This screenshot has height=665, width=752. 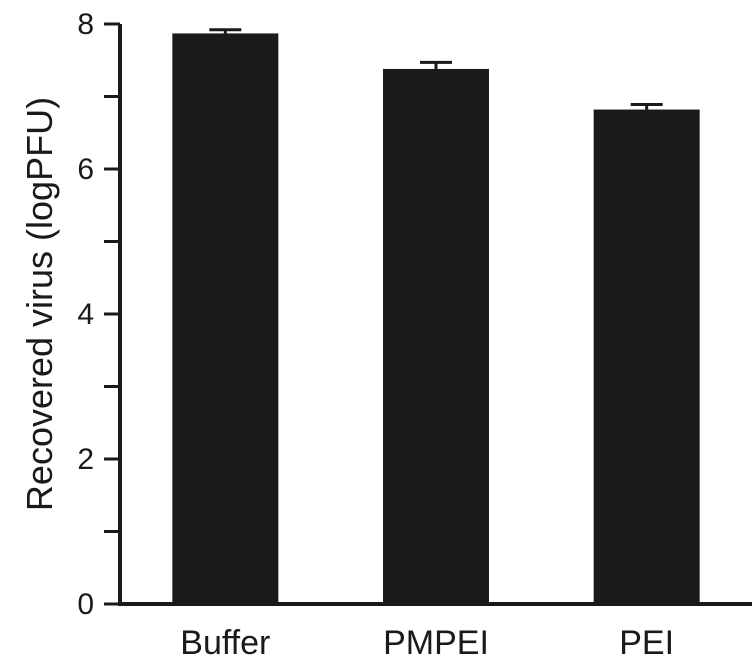 What do you see at coordinates (85, 314) in the screenshot?
I see `y-tick-label: 4` at bounding box center [85, 314].